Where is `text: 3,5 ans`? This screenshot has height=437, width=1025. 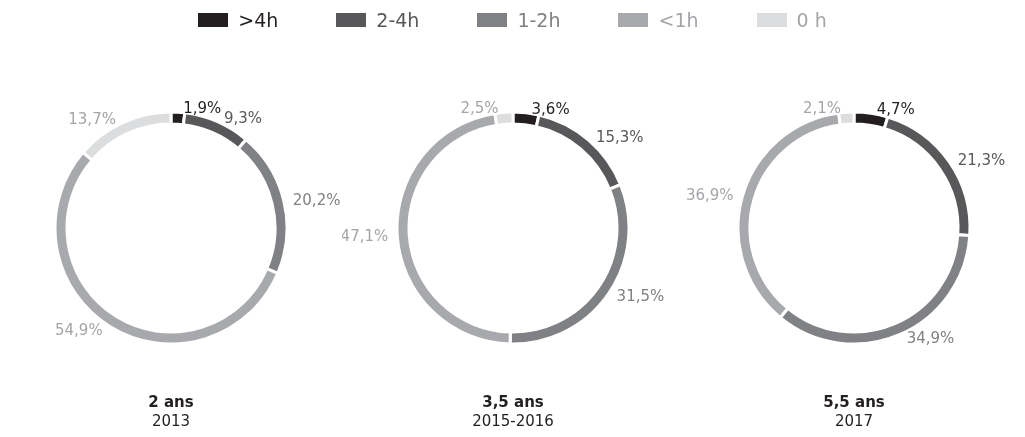 text: 3,5 ans is located at coordinates (512, 401).